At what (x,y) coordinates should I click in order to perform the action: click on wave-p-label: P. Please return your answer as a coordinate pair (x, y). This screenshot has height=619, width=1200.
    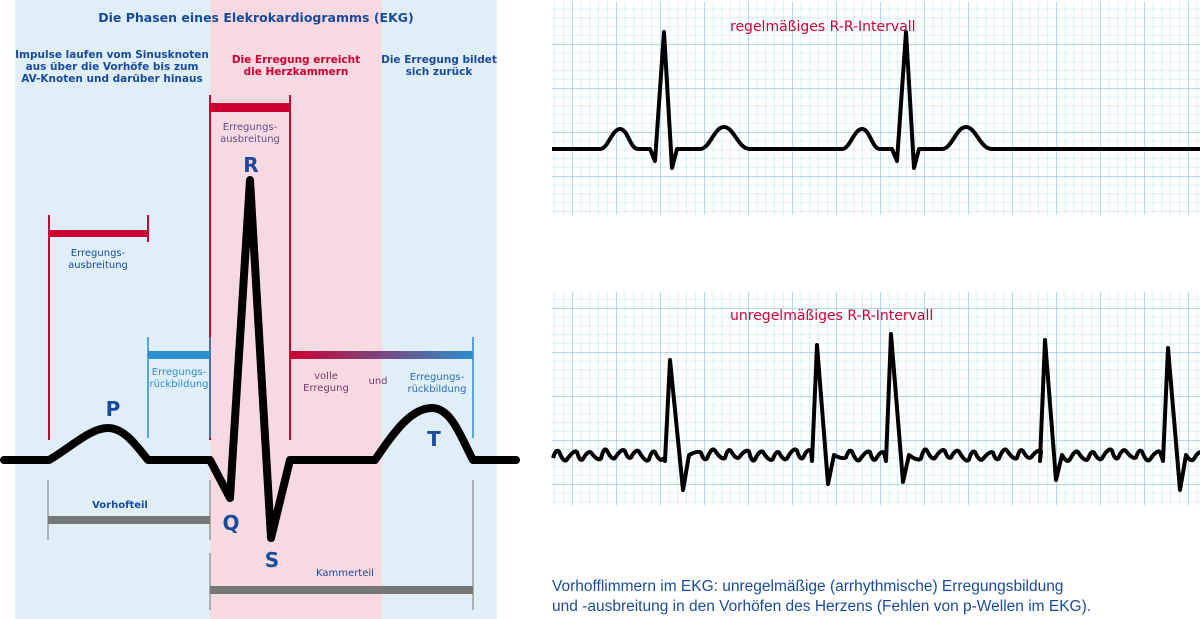
    Looking at the image, I should click on (113, 409).